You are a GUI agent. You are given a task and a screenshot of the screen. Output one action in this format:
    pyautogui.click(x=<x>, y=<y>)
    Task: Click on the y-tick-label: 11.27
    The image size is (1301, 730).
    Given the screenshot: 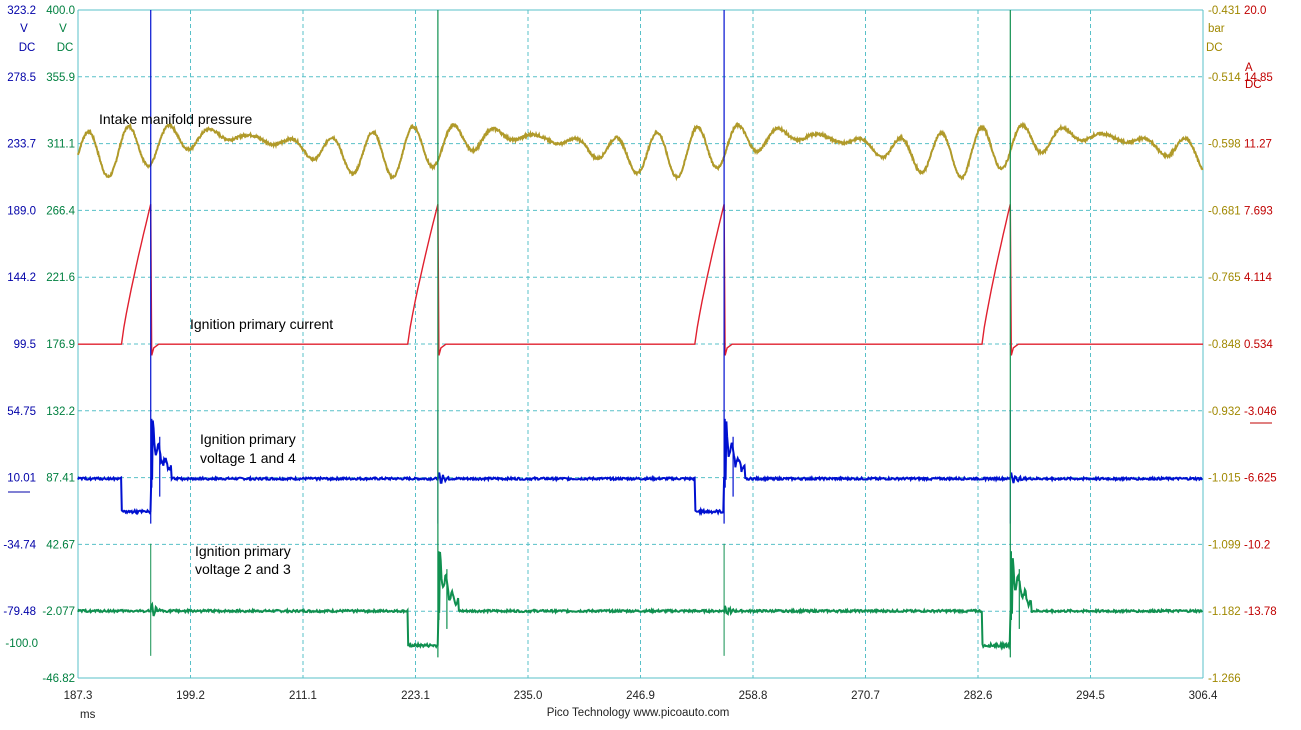 What is the action you would take?
    pyautogui.click(x=1258, y=145)
    